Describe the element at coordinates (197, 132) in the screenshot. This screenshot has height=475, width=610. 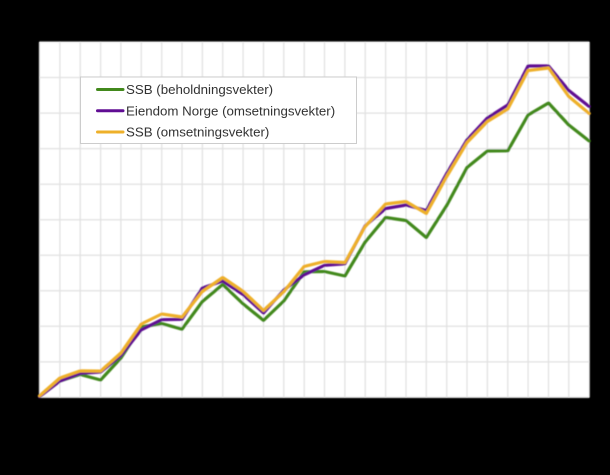
I see `svg-text: SSB (omsetningsvekter)` at that location.